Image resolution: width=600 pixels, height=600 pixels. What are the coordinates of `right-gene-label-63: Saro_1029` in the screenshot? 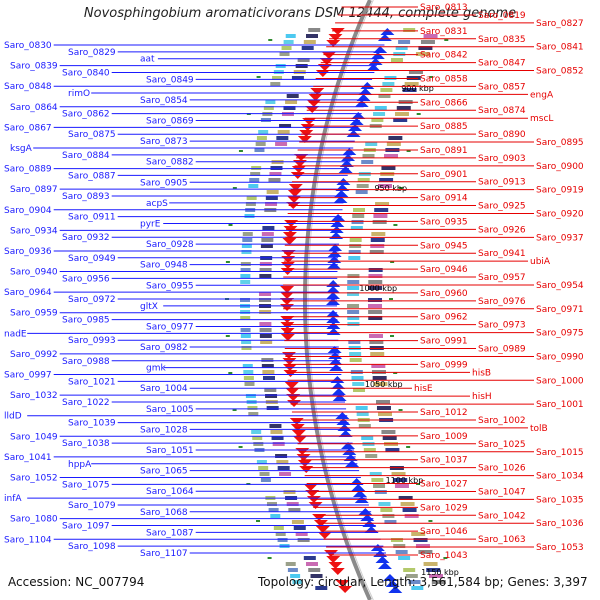 It's located at (390, 508).